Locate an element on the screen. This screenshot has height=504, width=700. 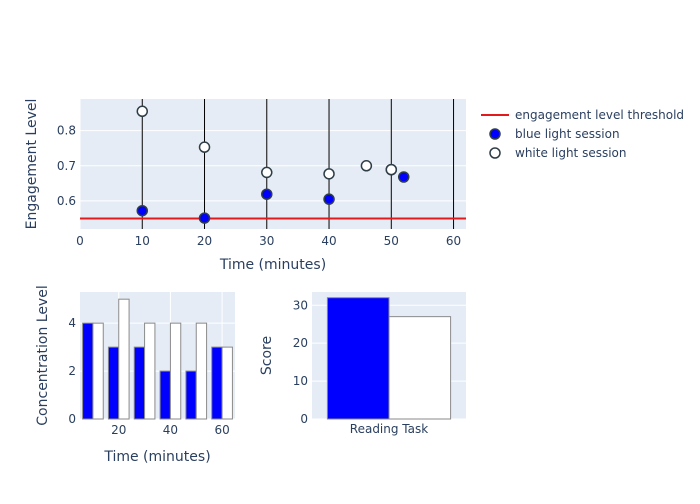
x-tick-label: Reading Task is located at coordinates (389, 429).